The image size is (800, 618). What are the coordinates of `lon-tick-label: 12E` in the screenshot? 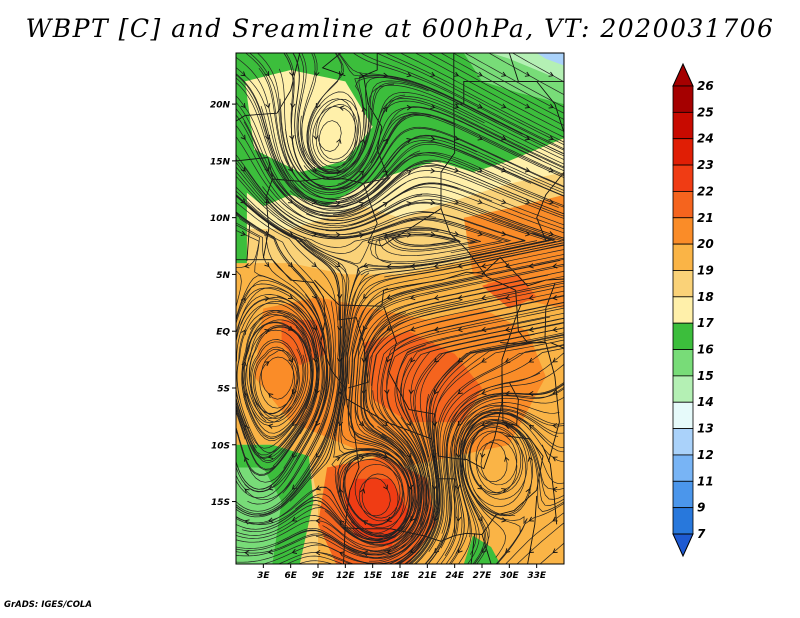 It's located at (346, 576).